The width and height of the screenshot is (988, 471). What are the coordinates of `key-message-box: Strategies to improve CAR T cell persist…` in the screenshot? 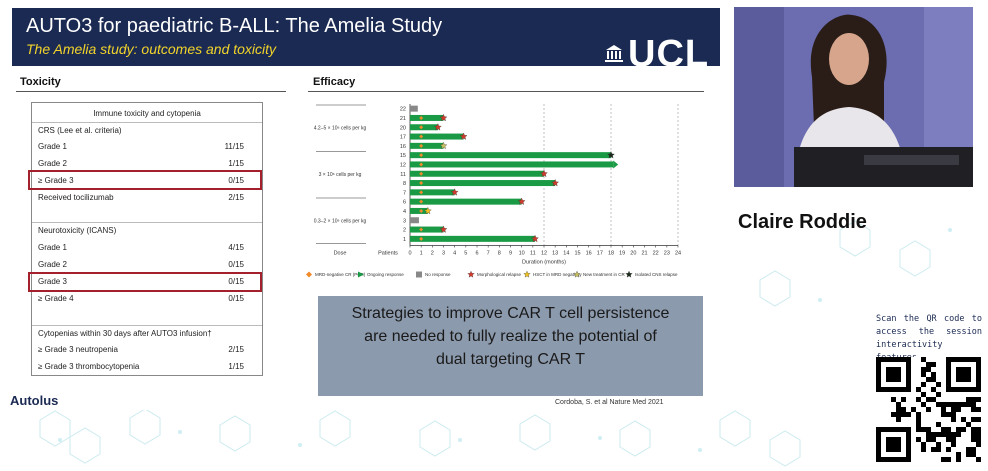 It's located at (510, 346).